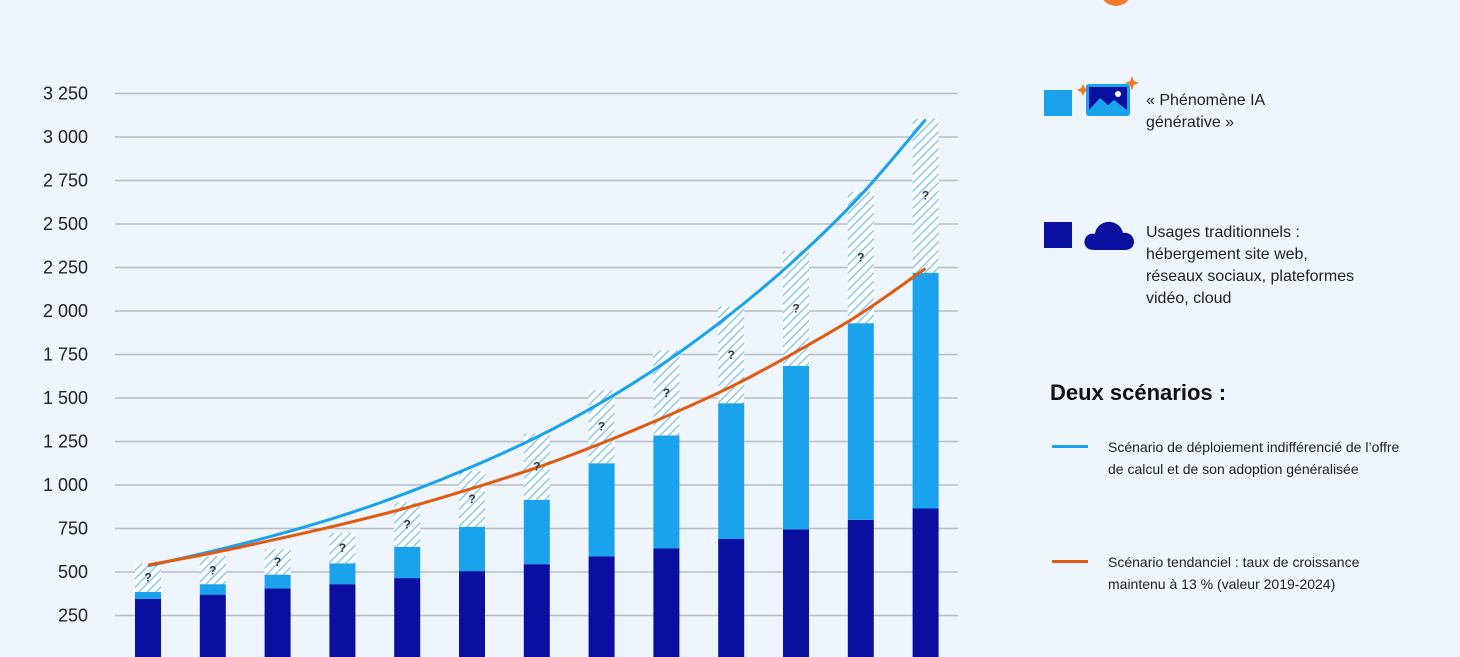 The width and height of the screenshot is (1460, 657). Describe the element at coordinates (1109, 235) in the screenshot. I see `cloud-icon` at that location.